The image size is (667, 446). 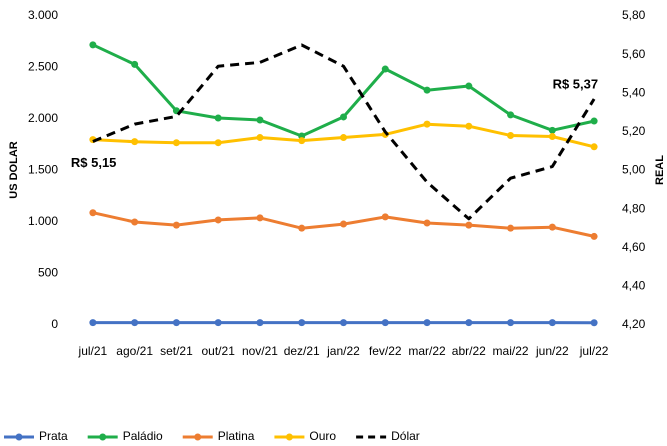 What do you see at coordinates (53, 436) in the screenshot?
I see `legend-label: Prata` at bounding box center [53, 436].